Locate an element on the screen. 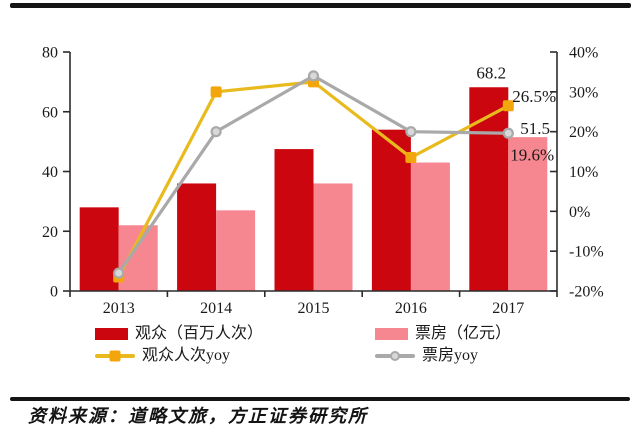 The width and height of the screenshot is (640, 437). audience-bar-swatch-icon is located at coordinates (111, 333).